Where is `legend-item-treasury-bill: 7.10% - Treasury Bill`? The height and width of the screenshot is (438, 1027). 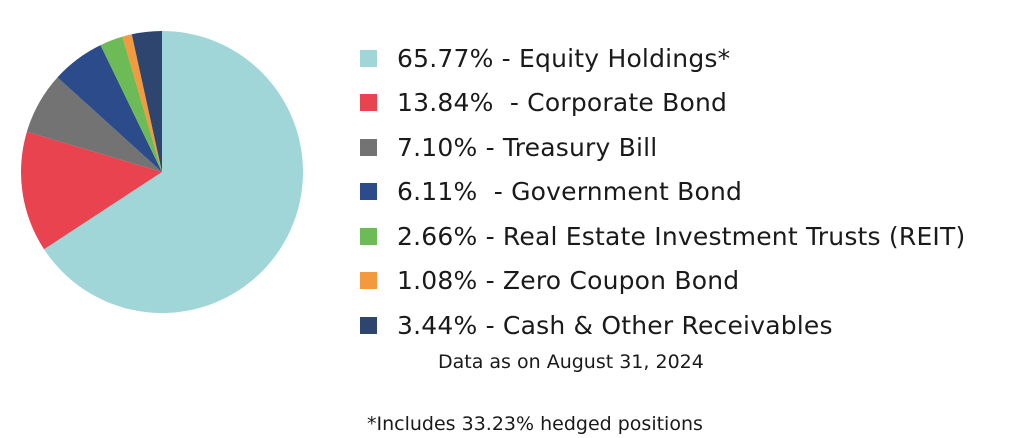 legend-item-treasury-bill: 7.10% - Treasury Bill is located at coordinates (662, 147).